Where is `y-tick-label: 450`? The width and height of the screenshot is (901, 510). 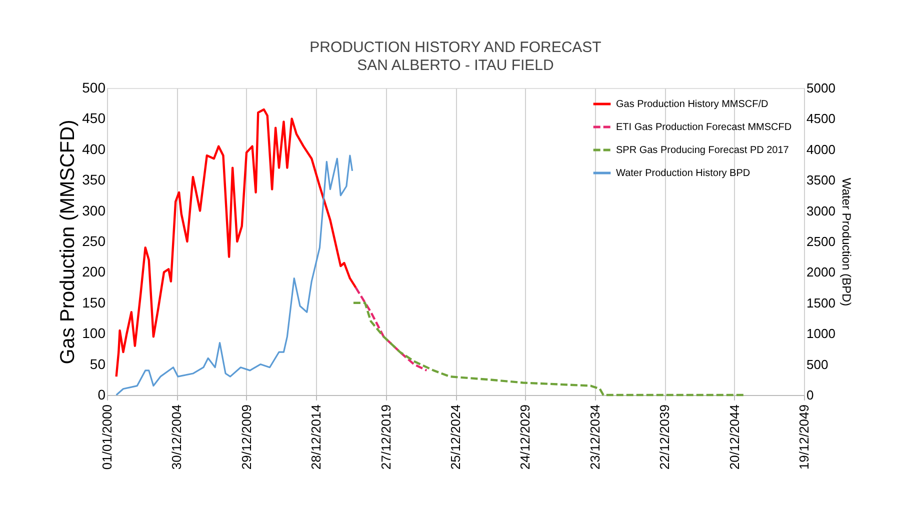 y-tick-label: 450 is located at coordinates (94, 118).